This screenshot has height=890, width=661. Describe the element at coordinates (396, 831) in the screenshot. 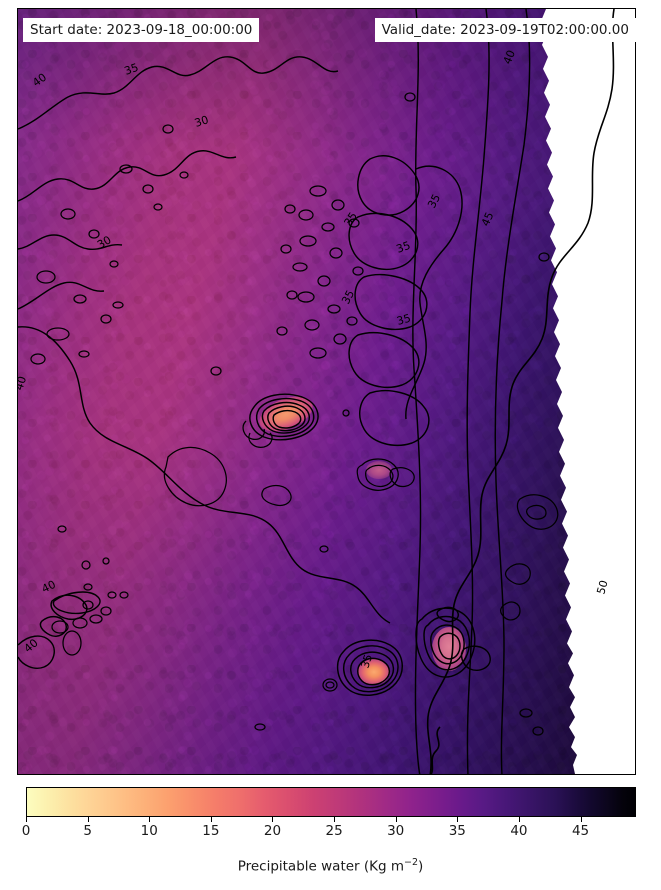

I see `colorbar-tick-label: 30` at that location.